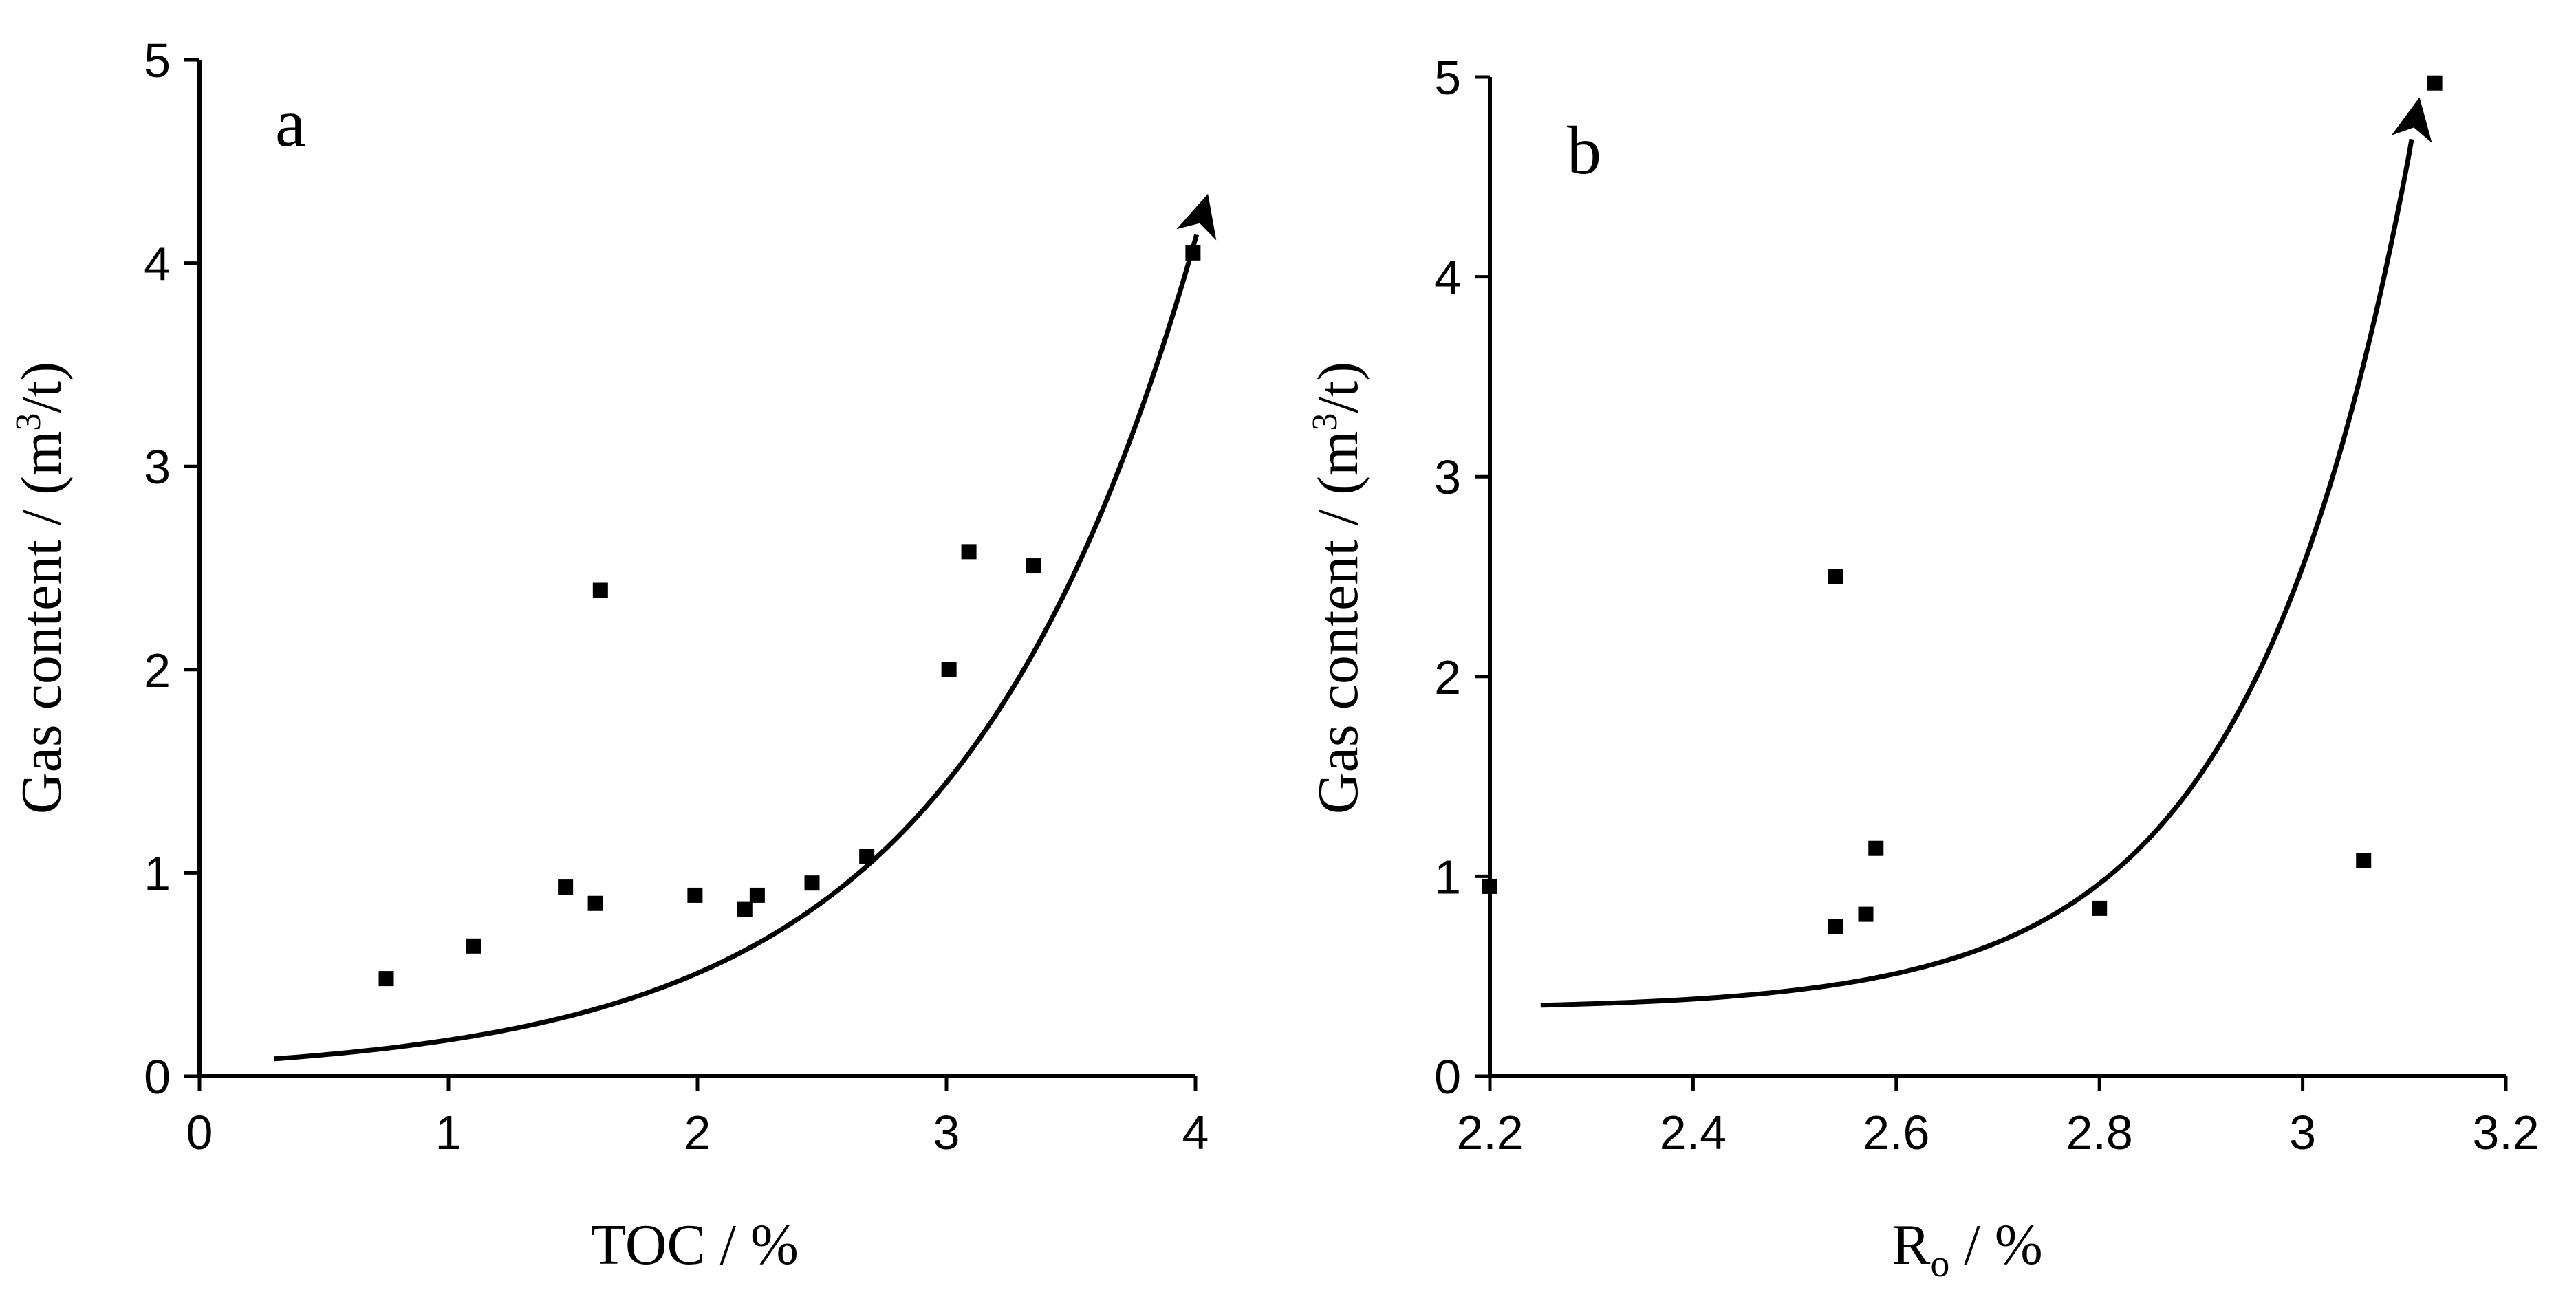 This screenshot has height=1301, width=2576. Describe the element at coordinates (1489, 1132) in the screenshot. I see `x-tick-label: 2.2` at that location.